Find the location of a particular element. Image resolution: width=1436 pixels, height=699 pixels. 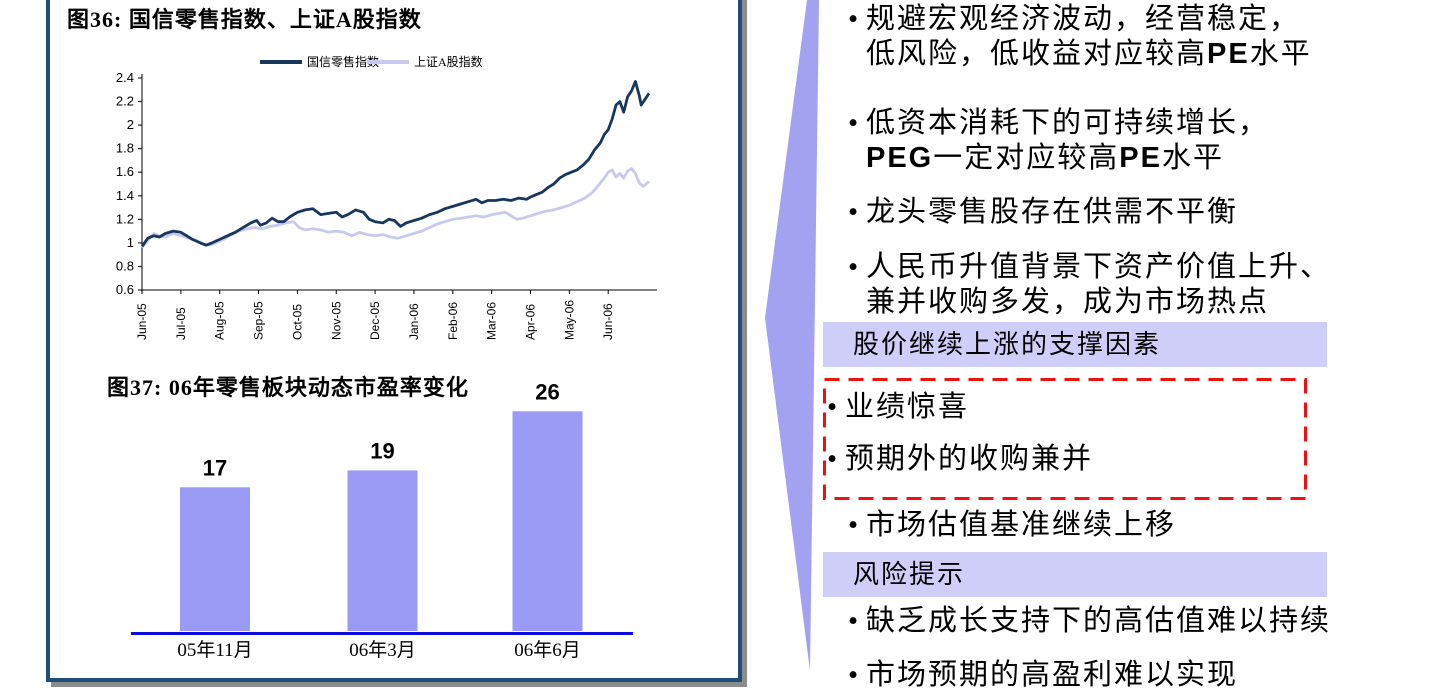

svg-text: 0.6 is located at coordinates (125, 289).